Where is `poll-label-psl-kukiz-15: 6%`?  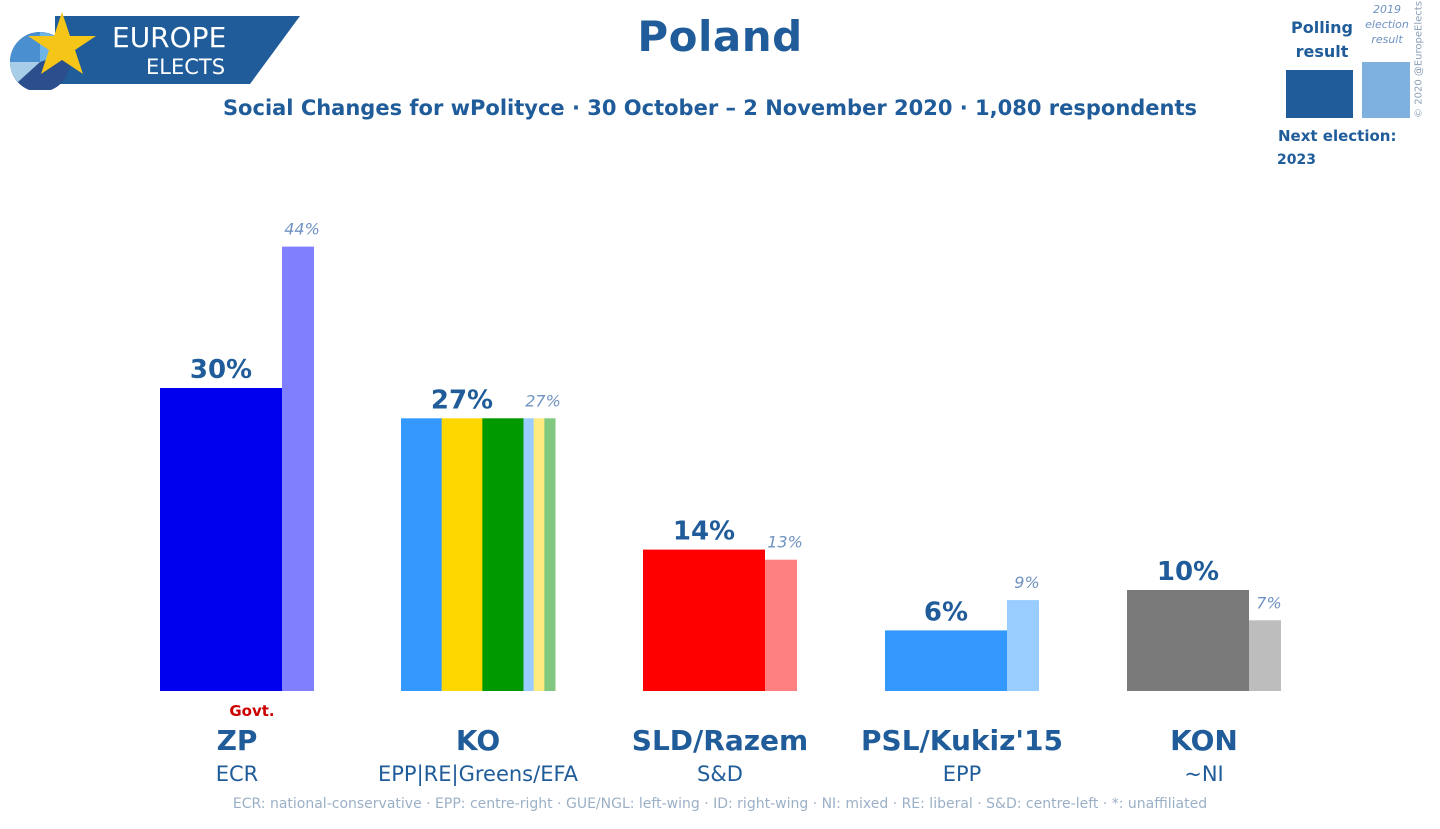 poll-label-psl-kukiz-15: 6% is located at coordinates (946, 612).